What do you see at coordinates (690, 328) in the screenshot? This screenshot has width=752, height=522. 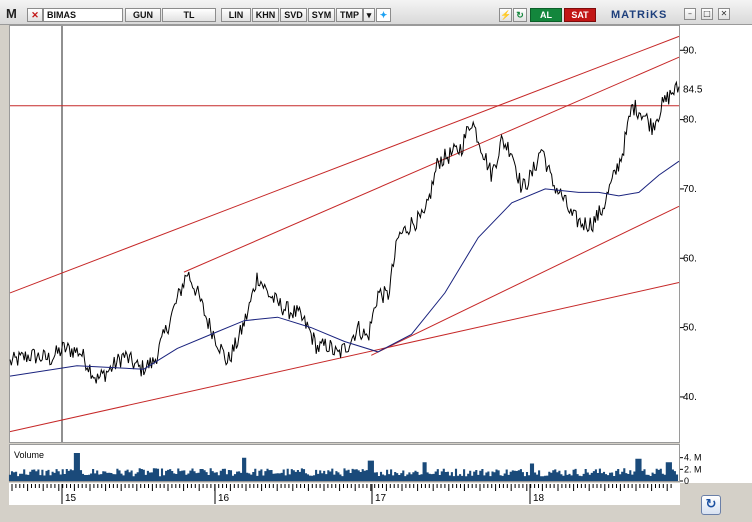 I see `y-tick-label: 50.` at bounding box center [690, 328].